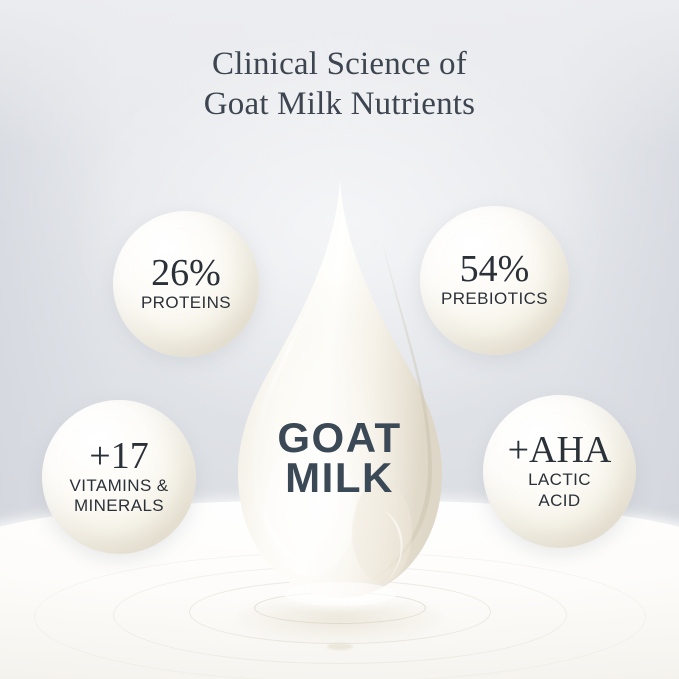  Describe the element at coordinates (494, 299) in the screenshot. I see `bubble-prebiotics-label: PREBIOTICS` at that location.